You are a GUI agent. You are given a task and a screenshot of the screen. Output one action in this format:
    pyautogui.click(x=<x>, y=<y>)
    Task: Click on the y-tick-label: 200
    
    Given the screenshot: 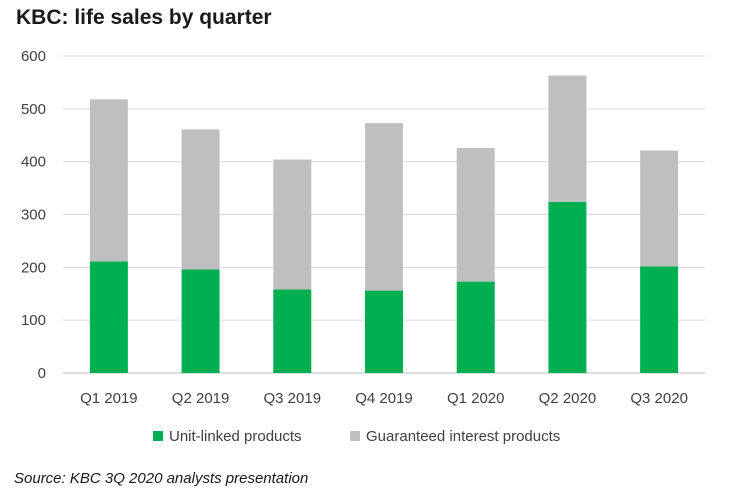 What is the action you would take?
    pyautogui.click(x=33, y=267)
    